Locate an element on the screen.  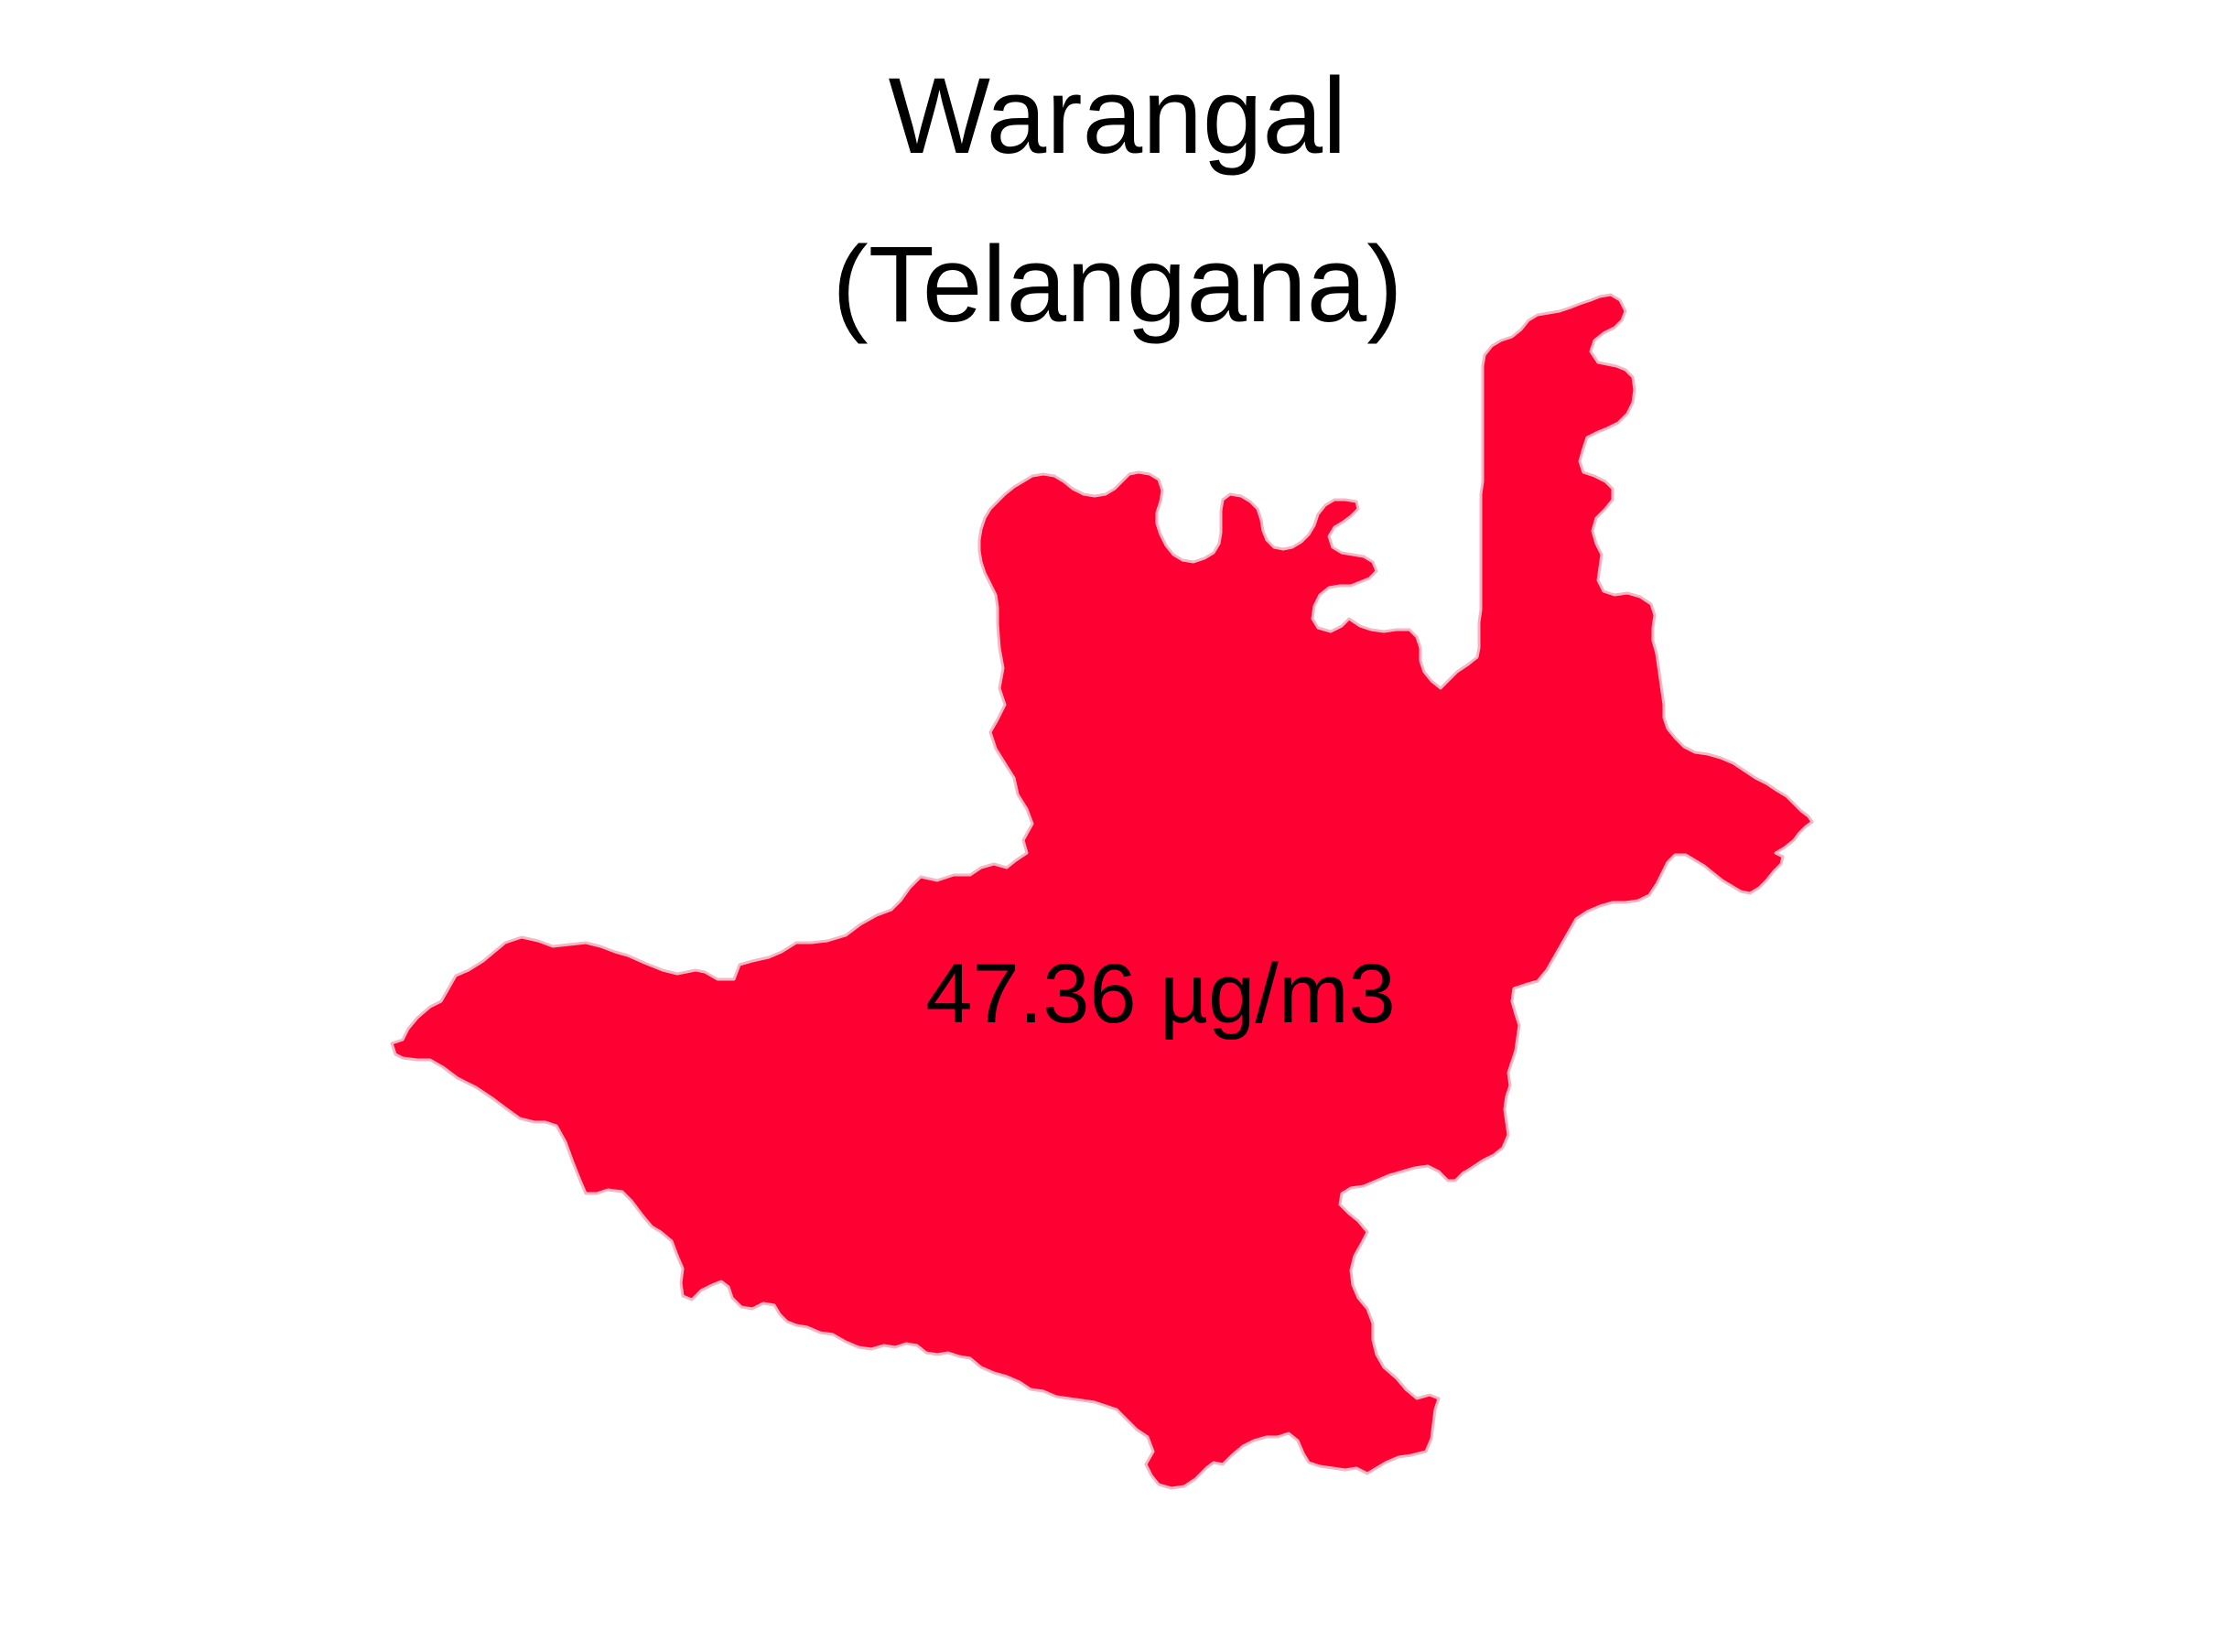
map-title-district: Warangal is located at coordinates (1118, 116).